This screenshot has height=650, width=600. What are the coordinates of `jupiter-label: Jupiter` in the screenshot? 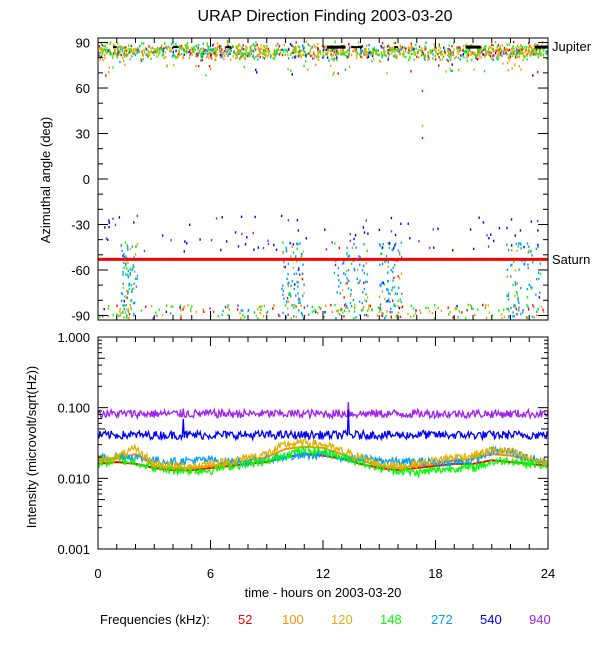 It's located at (572, 46).